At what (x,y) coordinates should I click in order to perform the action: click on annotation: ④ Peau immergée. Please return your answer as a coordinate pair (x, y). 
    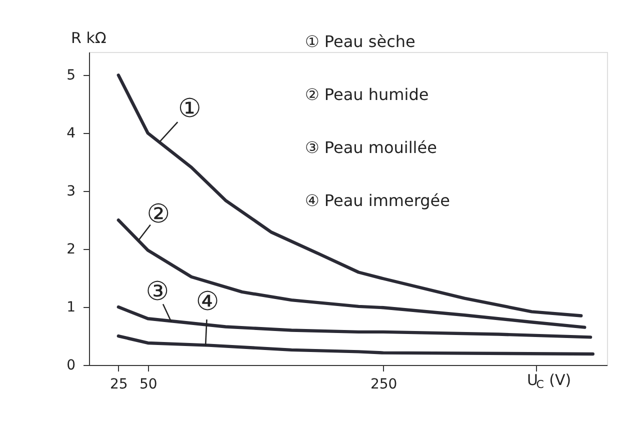
    Looking at the image, I should click on (377, 200).